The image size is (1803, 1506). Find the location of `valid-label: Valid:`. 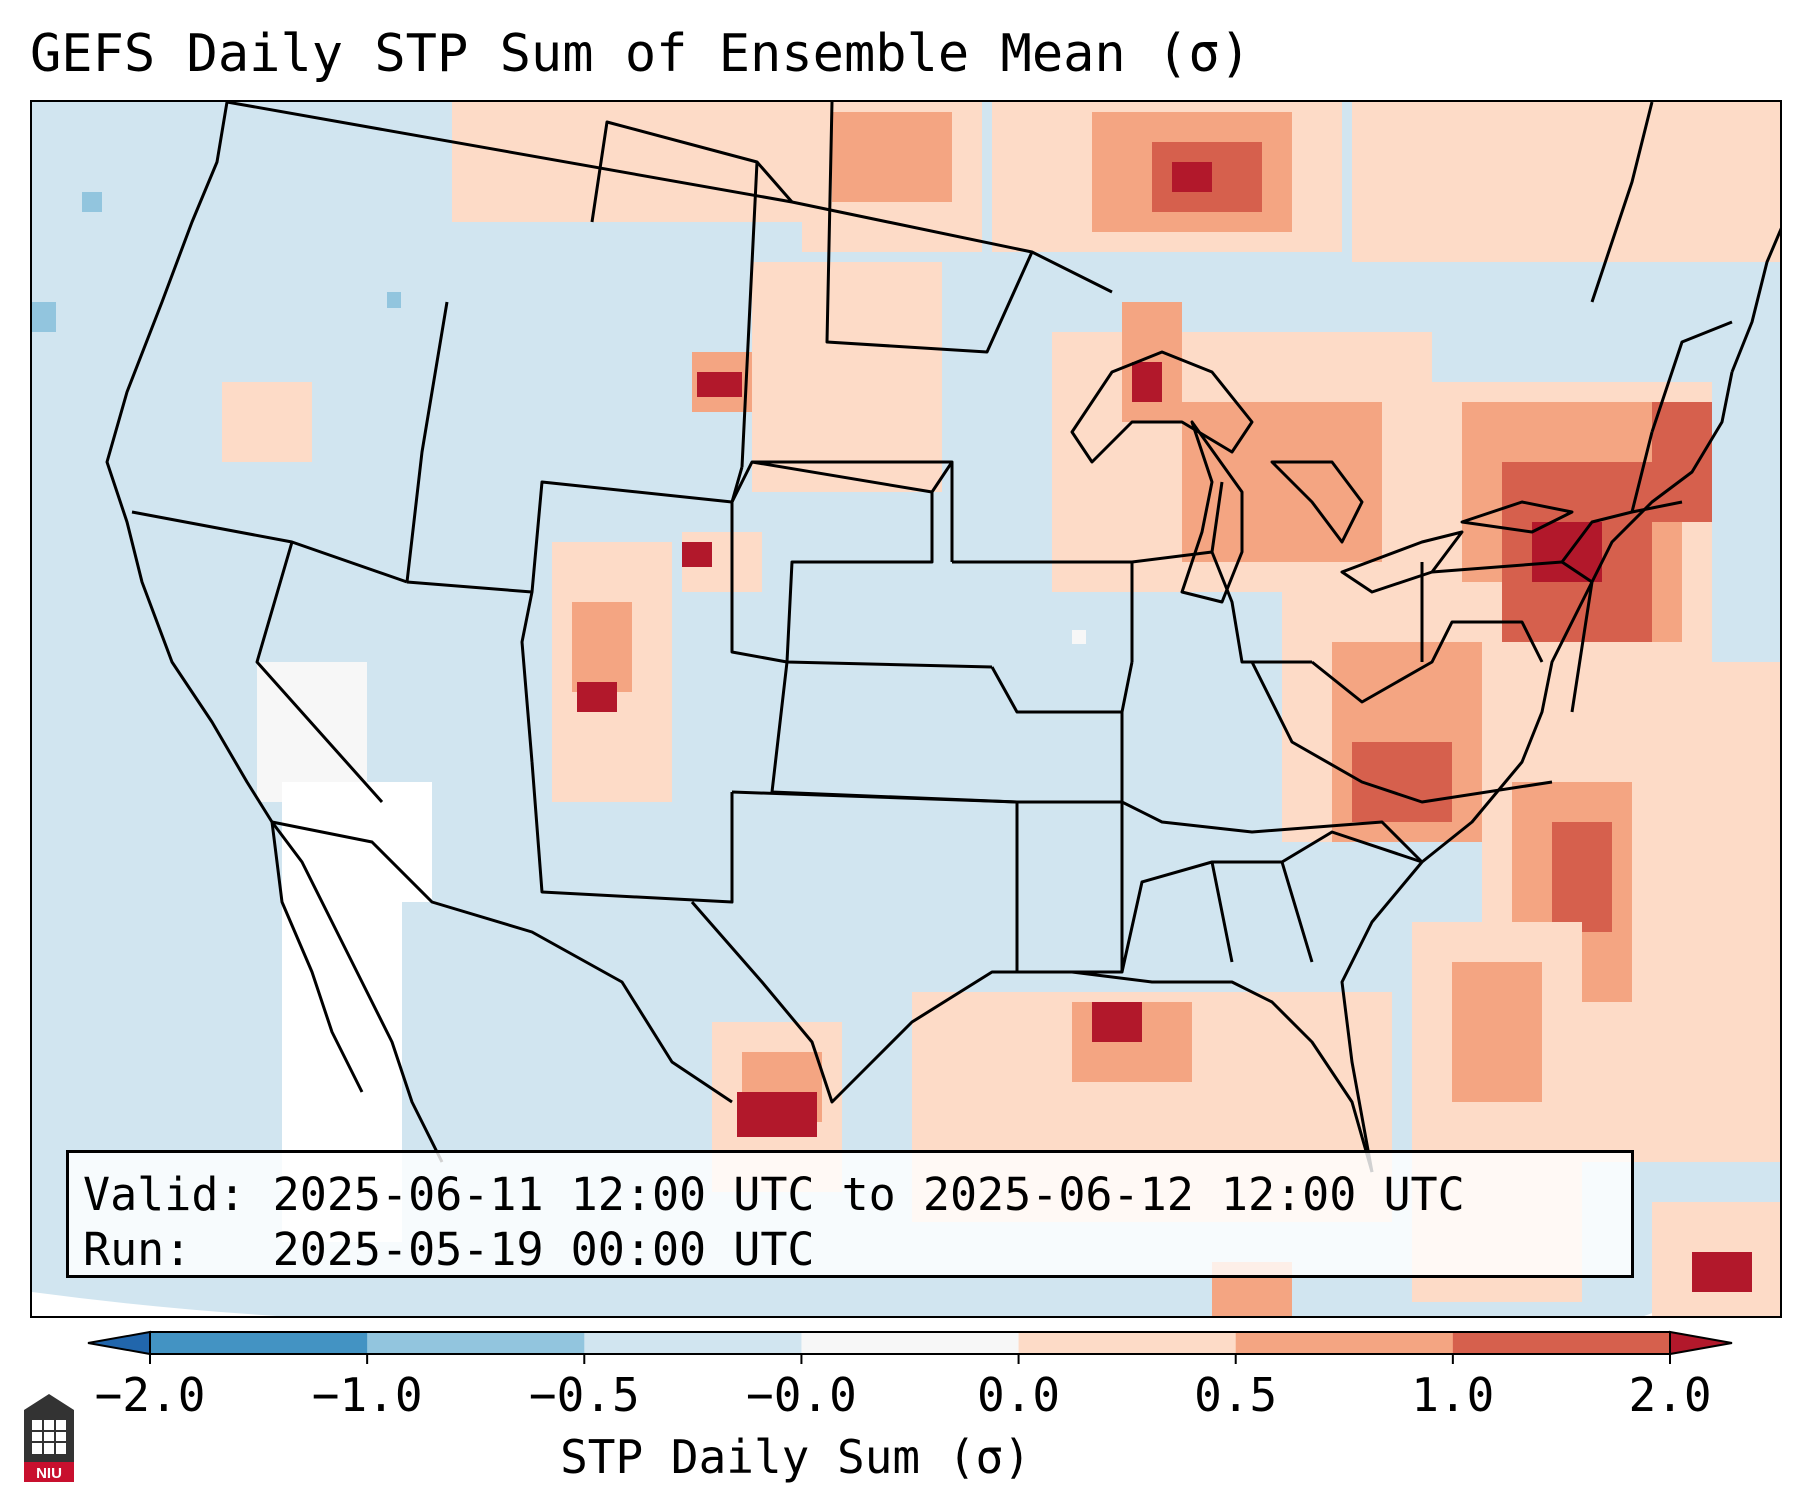

valid-label: Valid: is located at coordinates (164, 1194).